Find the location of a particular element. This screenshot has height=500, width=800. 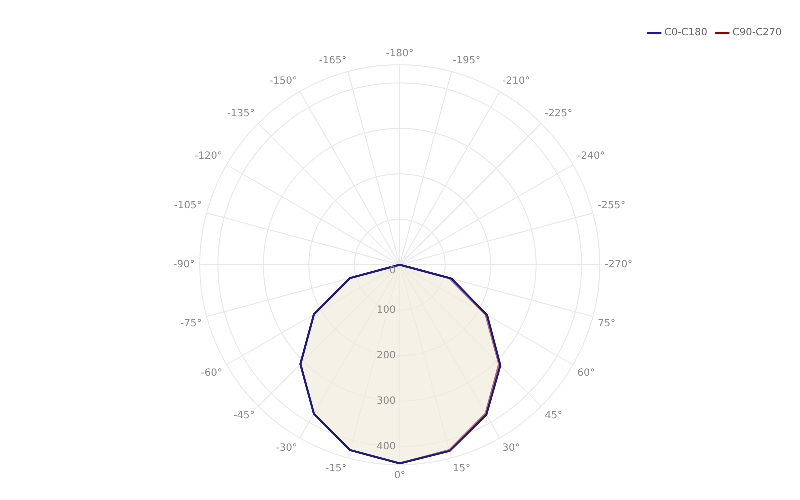

spoke-label: -90° is located at coordinates (184, 265).